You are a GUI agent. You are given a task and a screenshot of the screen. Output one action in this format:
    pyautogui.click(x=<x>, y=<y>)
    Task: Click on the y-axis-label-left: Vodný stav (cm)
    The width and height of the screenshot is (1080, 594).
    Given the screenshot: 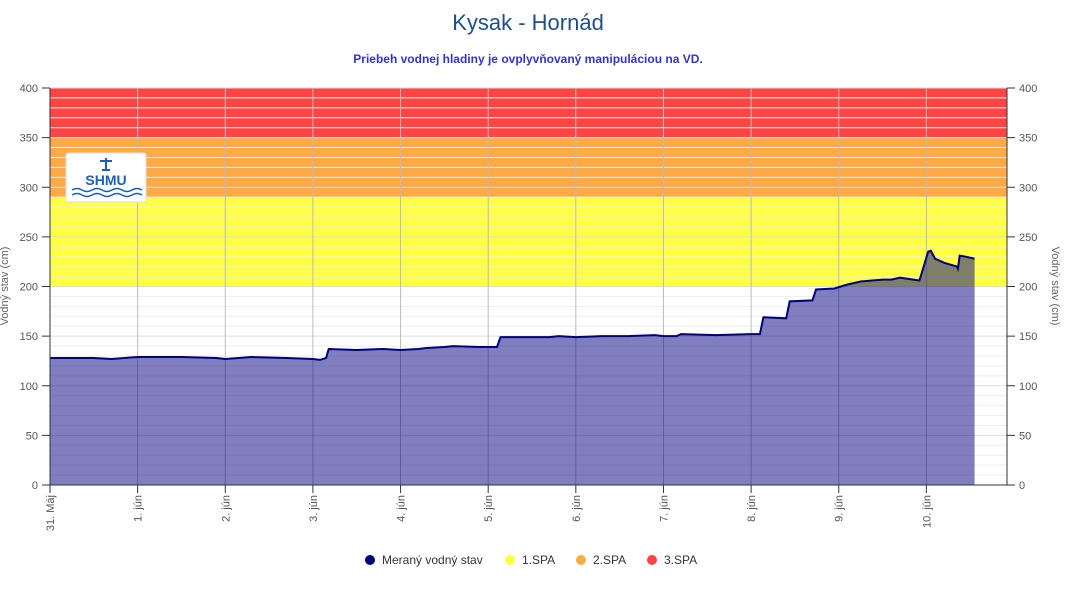 What is the action you would take?
    pyautogui.click(x=5, y=286)
    